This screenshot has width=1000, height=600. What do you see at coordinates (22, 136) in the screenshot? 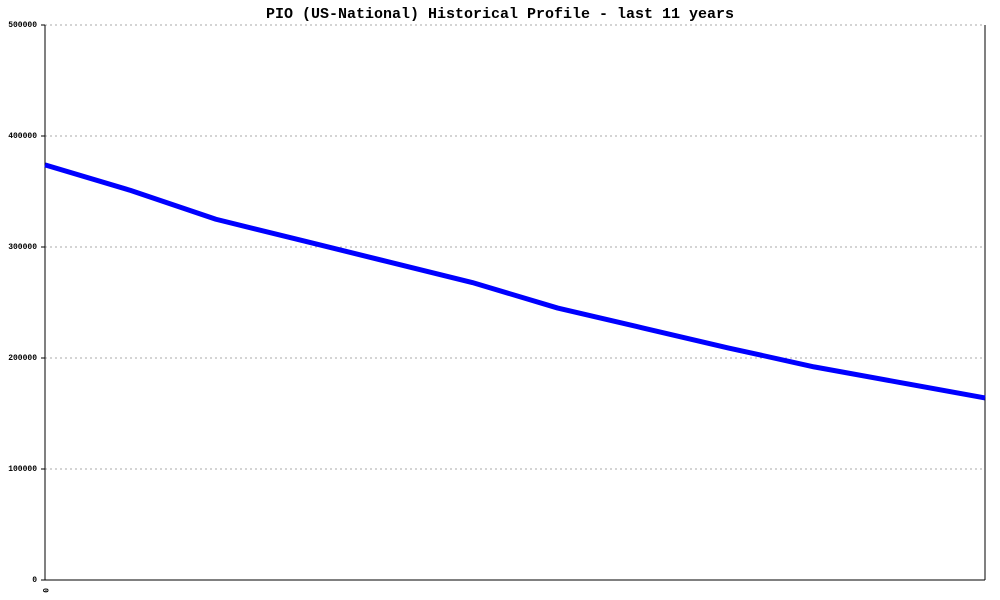
I see `y-tick-label: 400000` at bounding box center [22, 136].